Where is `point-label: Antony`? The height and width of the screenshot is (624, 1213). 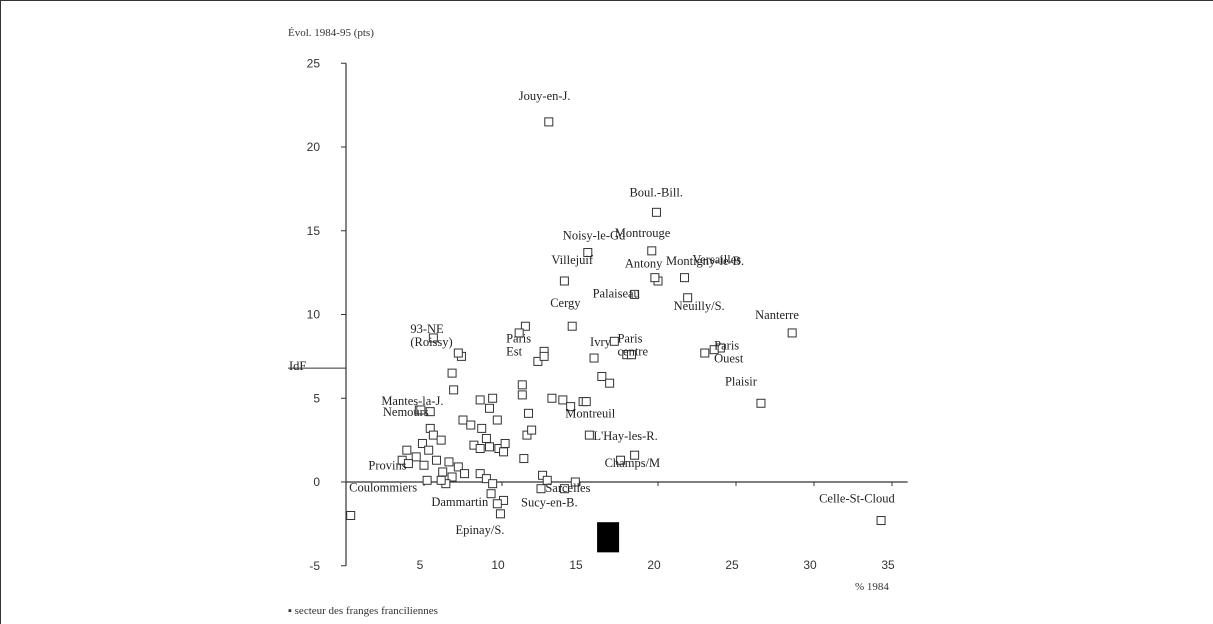
point-label: Antony is located at coordinates (644, 264).